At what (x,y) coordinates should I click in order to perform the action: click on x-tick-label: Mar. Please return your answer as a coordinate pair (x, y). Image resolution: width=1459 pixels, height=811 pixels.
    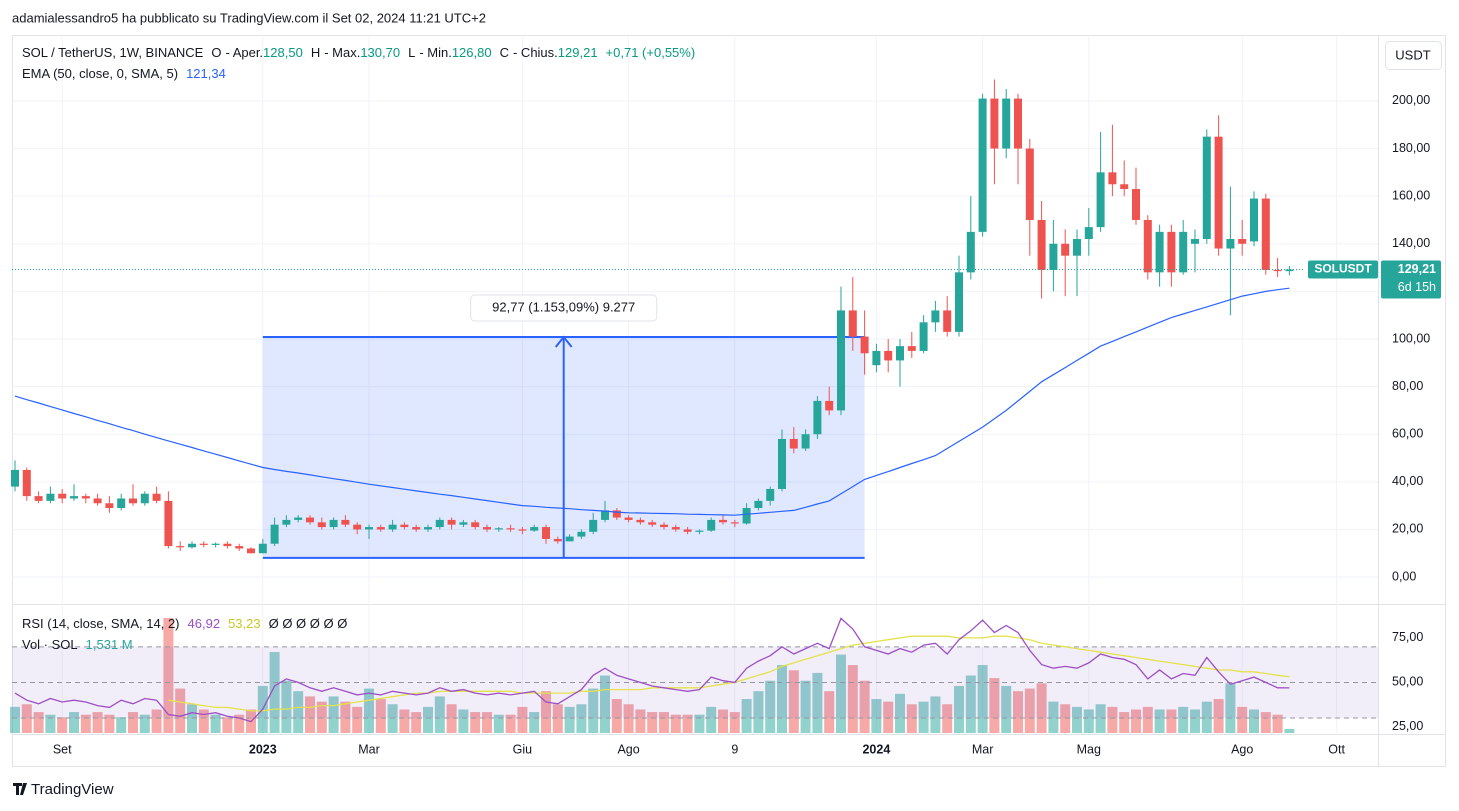
    Looking at the image, I should click on (983, 749).